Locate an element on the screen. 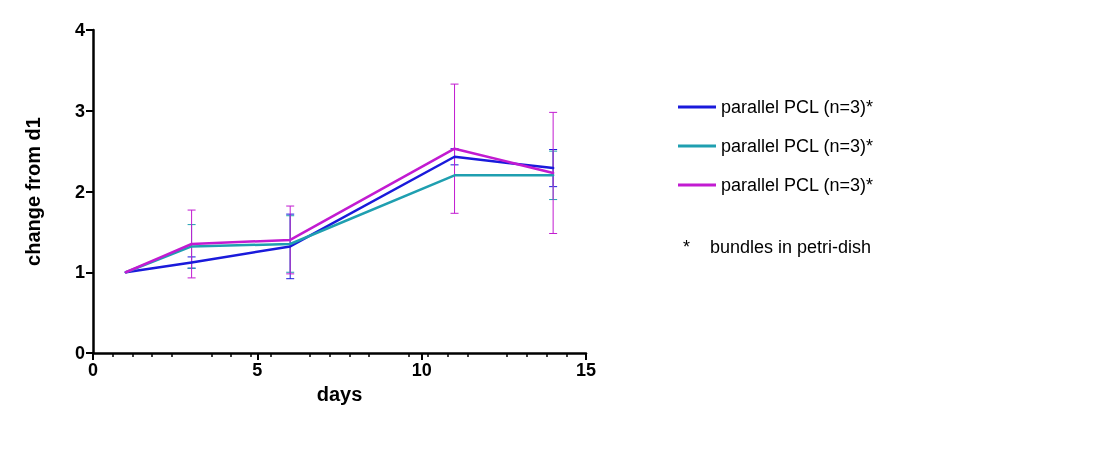 The height and width of the screenshot is (453, 1119). y-axis-title: change from d1 is located at coordinates (33, 191).